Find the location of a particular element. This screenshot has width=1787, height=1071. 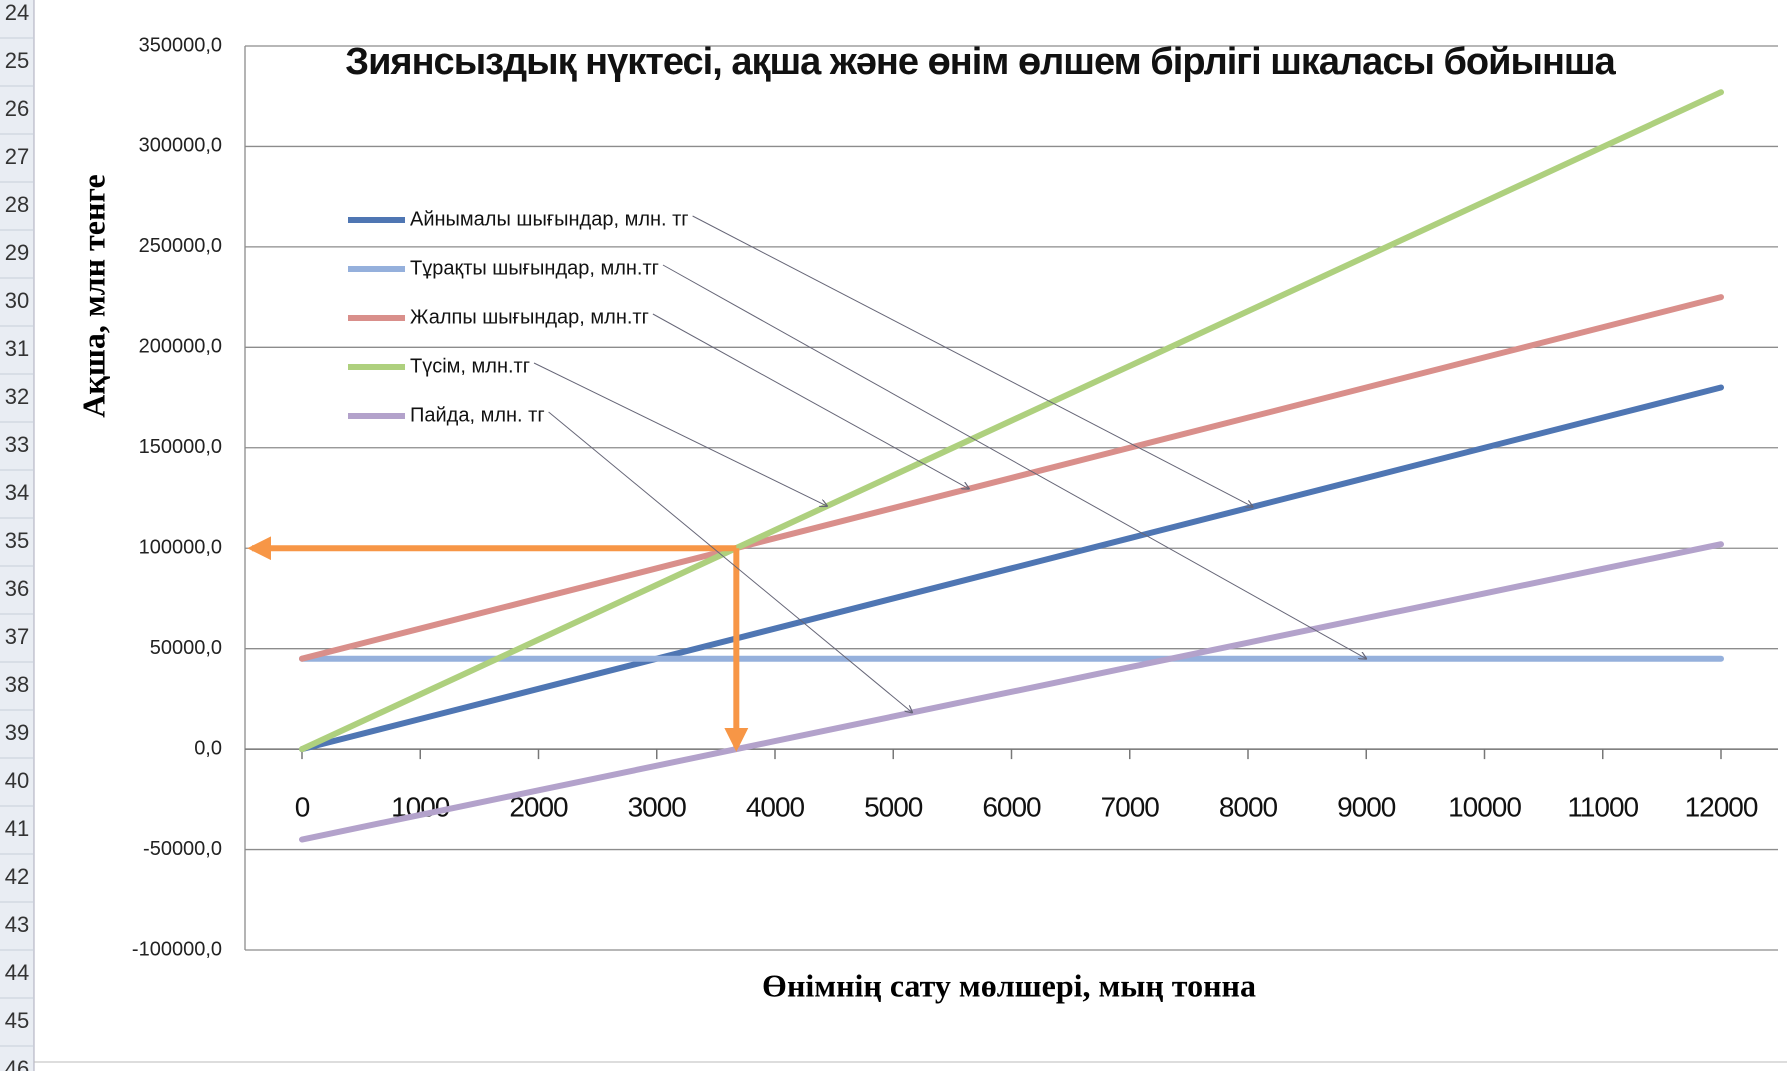

row-header: 41 is located at coordinates (17, 828).